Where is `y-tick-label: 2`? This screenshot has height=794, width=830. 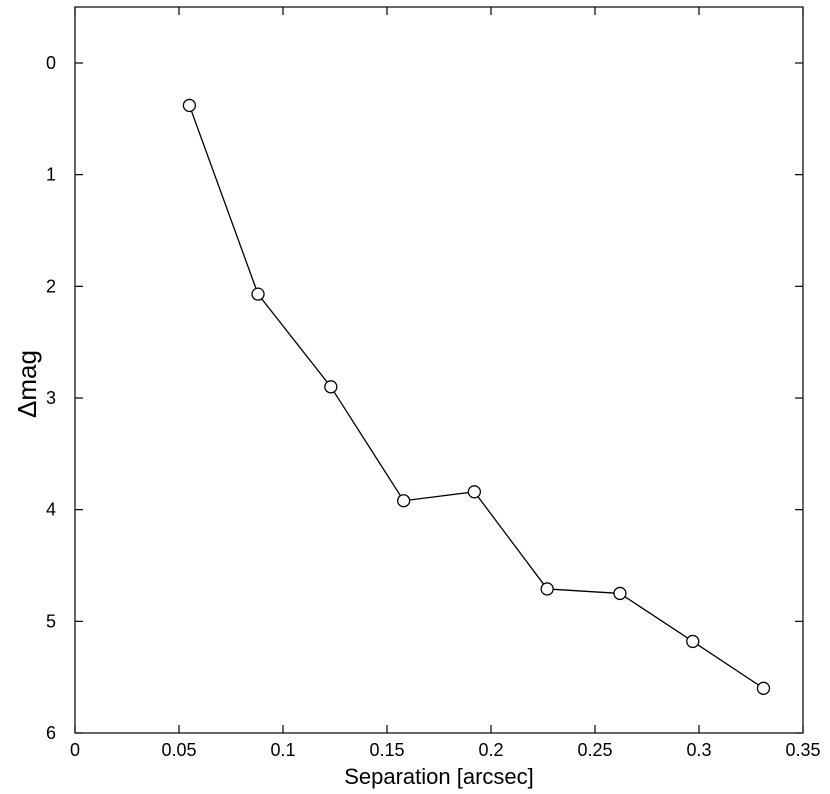
y-tick-label: 2 is located at coordinates (51, 286).